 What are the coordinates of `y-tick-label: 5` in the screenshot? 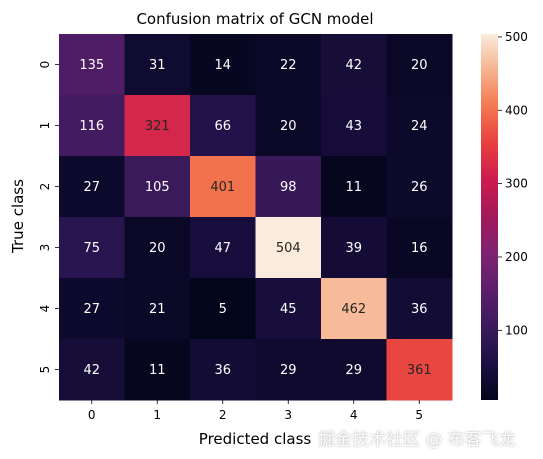 It's located at (45, 370).